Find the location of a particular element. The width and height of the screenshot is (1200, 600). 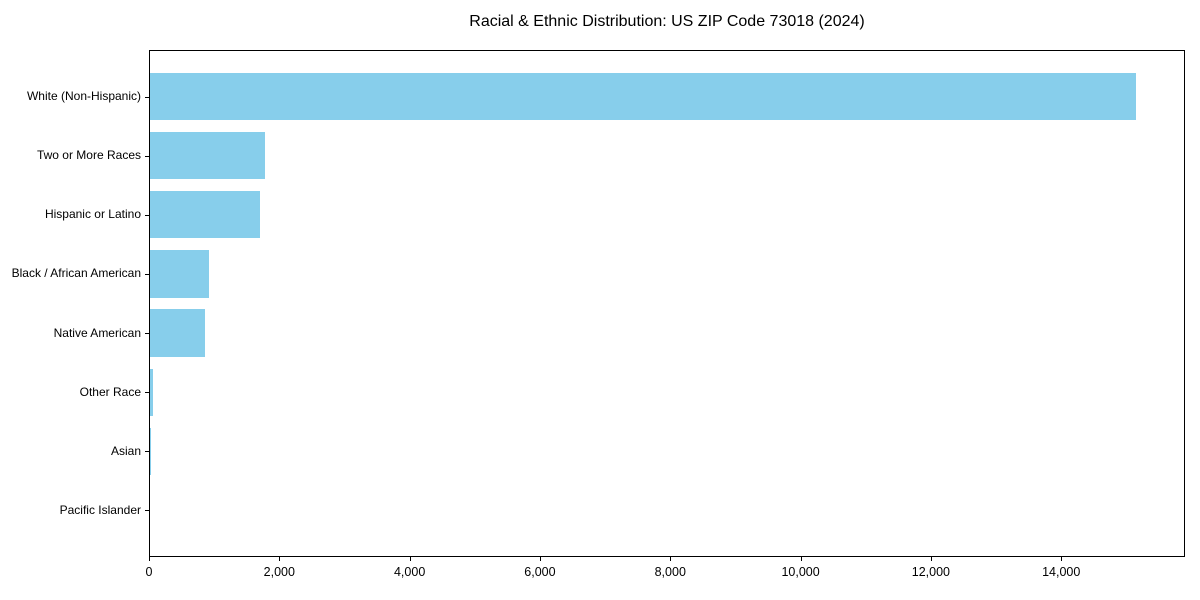

bar-other-race is located at coordinates (151, 392).